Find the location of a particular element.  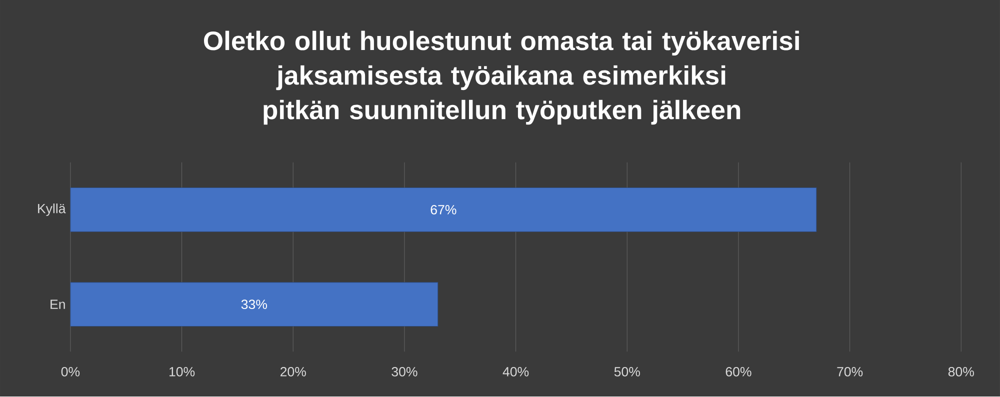

x-tick-label: 70% is located at coordinates (850, 372).